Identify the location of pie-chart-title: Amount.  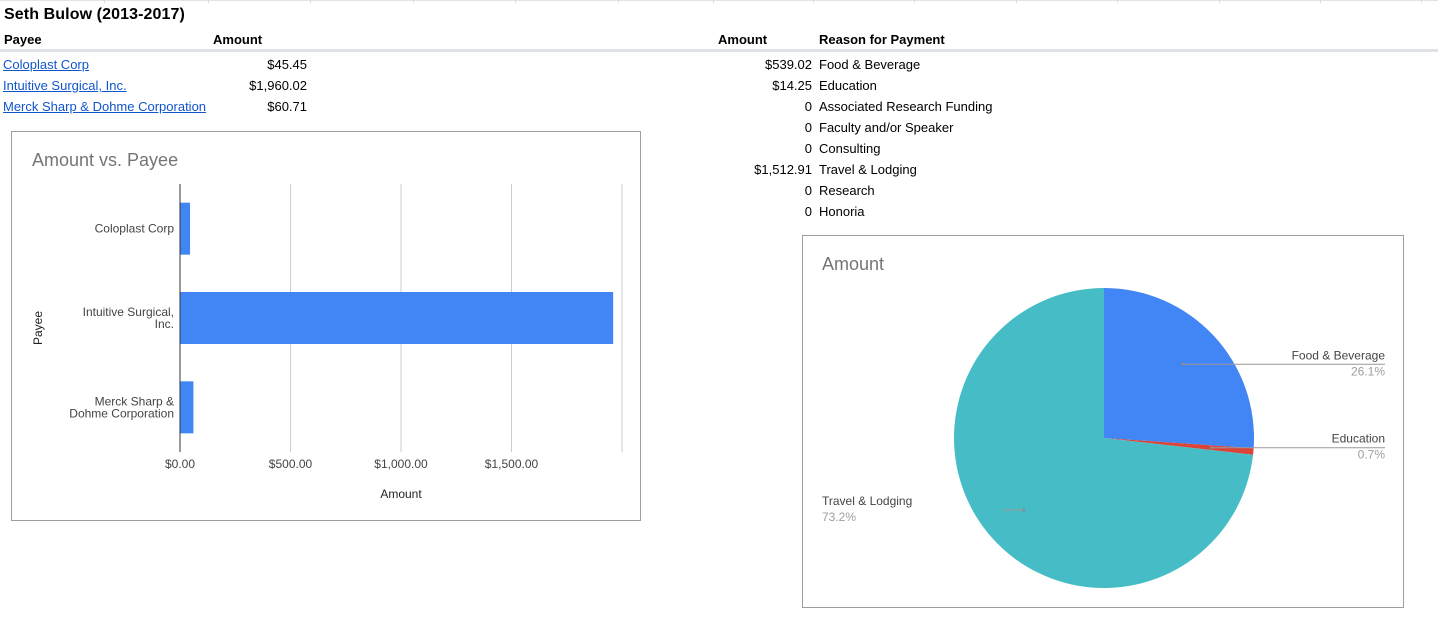
(853, 264).